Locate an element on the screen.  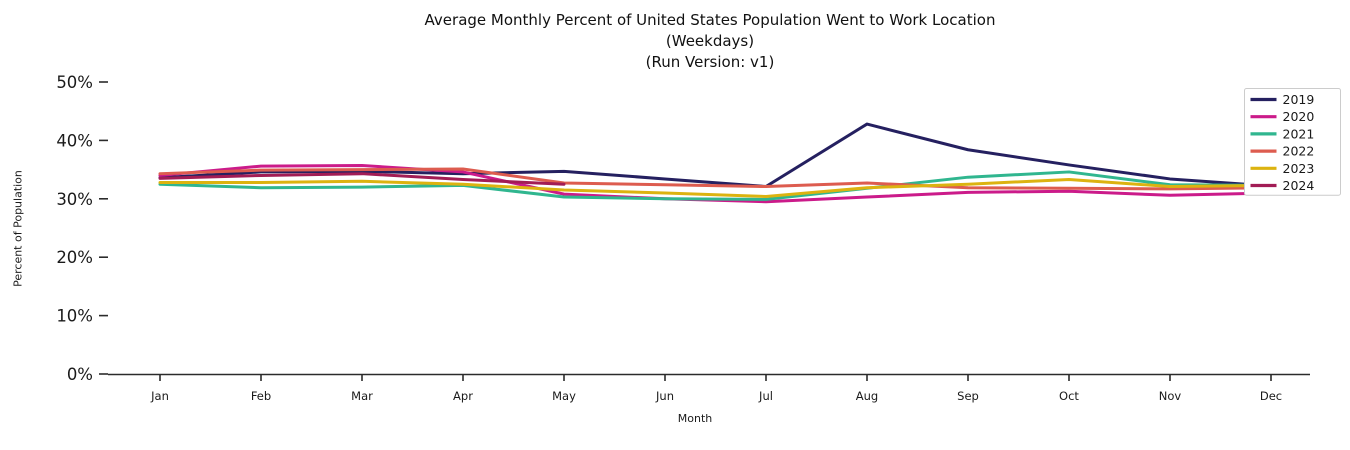
legend-label-2019: 2019 is located at coordinates (1299, 99).